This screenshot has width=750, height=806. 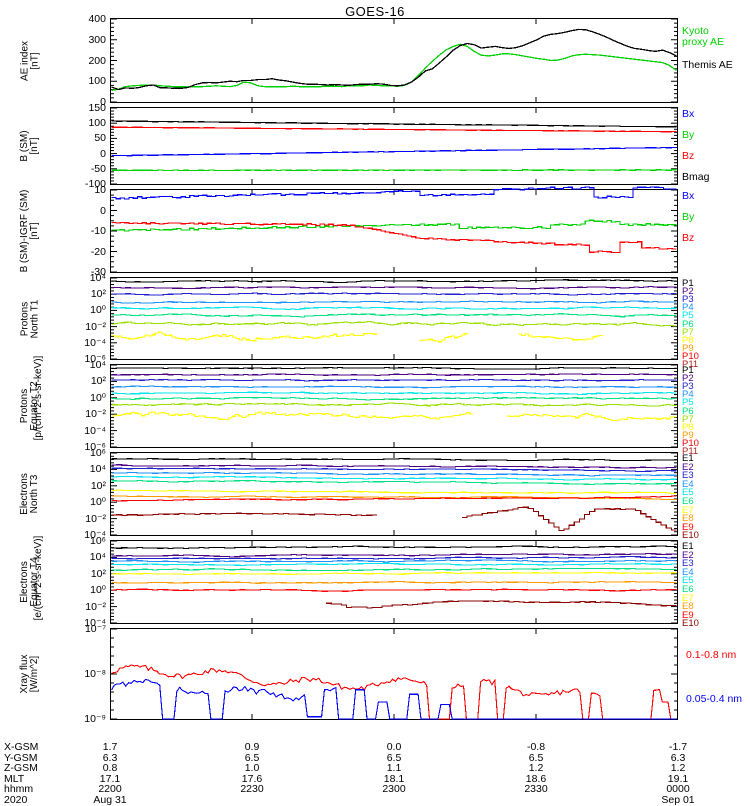 What do you see at coordinates (97, 81) in the screenshot?
I see `y-tick-label: 100` at bounding box center [97, 81].